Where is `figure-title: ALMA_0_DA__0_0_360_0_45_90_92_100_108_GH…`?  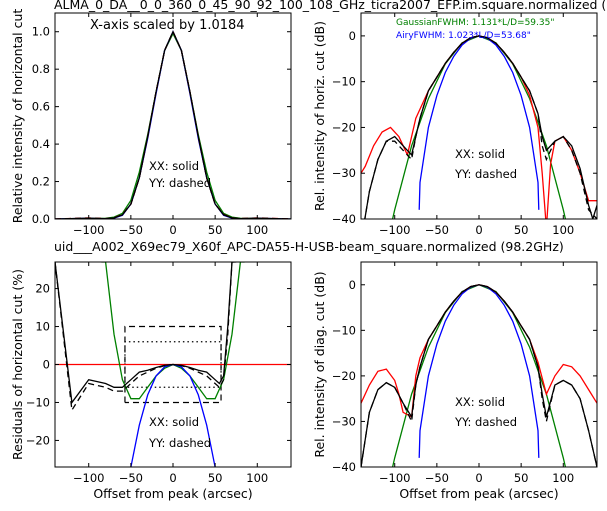
figure-title: ALMA_0_DA__0_0_360_0_45_90_92_100_108_GH… is located at coordinates (330, 6).